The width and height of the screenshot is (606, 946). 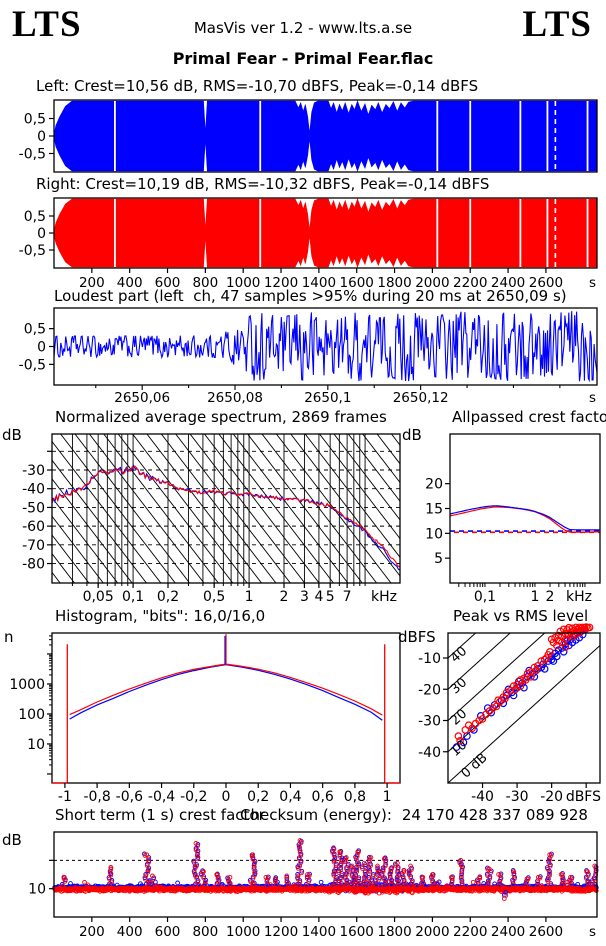 I want to click on spectrum-plot: 0,05 0,1 0,2 0,5 1 2 3 4 5 7 kHz -30 -40 -50 -60 -70 -80, so click(x=211, y=519).